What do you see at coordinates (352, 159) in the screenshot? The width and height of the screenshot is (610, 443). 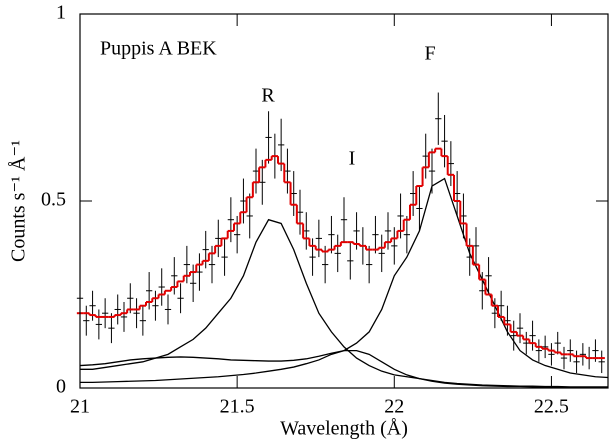 I see `annotation: I` at bounding box center [352, 159].